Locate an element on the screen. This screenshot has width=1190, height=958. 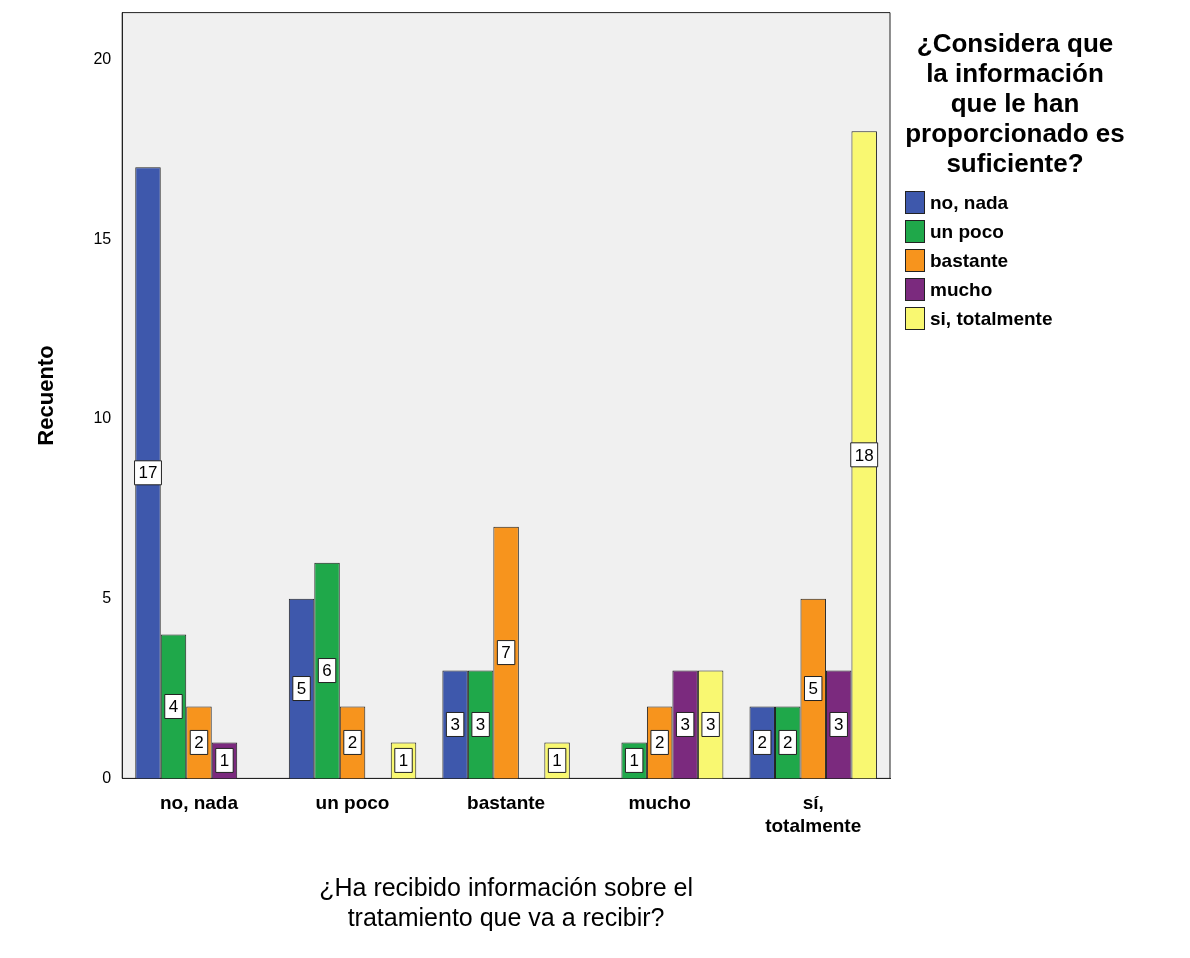
legend-label: si, totalmente is located at coordinates (991, 318).